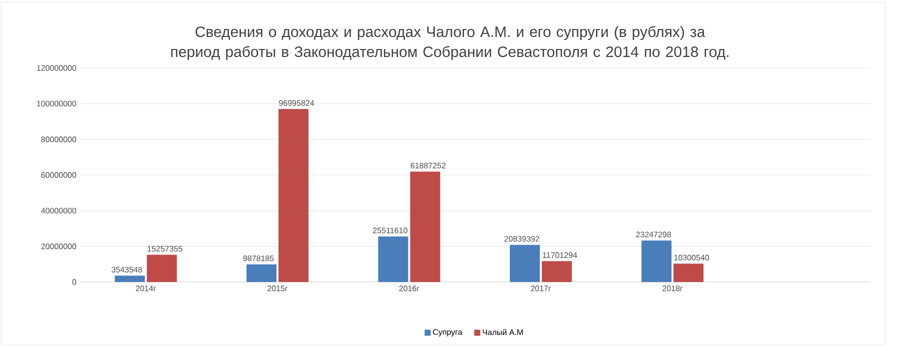 The width and height of the screenshot is (900, 349). Describe the element at coordinates (56, 103) in the screenshot. I see `y-tick-label: 100000000` at that location.